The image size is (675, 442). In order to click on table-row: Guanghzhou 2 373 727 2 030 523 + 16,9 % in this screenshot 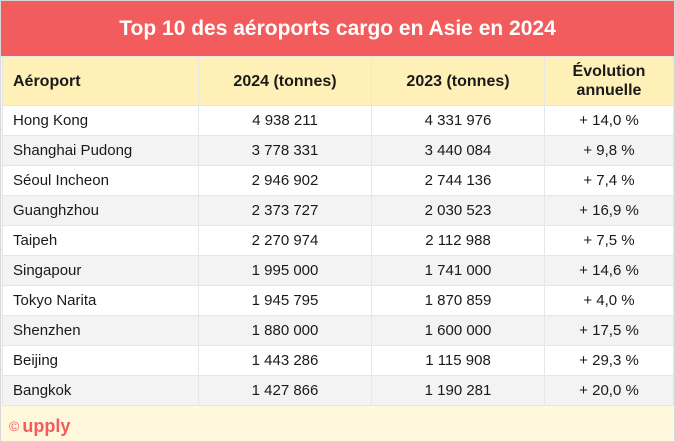, I will do `click(338, 210)`.